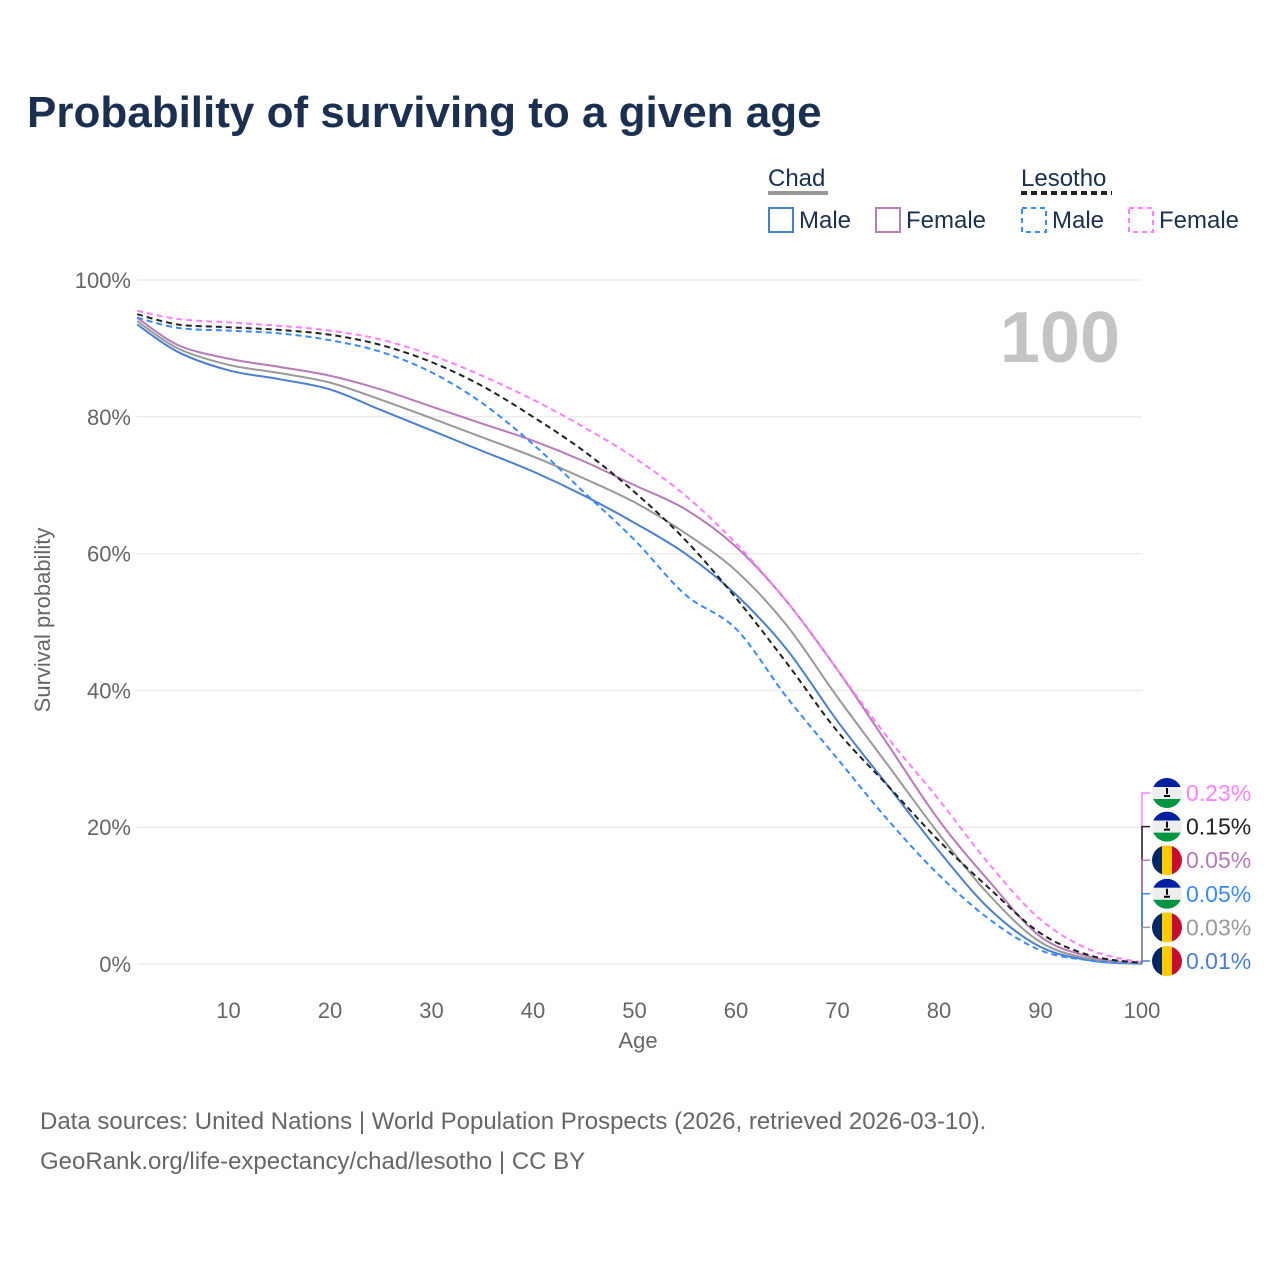  What do you see at coordinates (431, 1010) in the screenshot?
I see `x-tick-label: 30` at bounding box center [431, 1010].